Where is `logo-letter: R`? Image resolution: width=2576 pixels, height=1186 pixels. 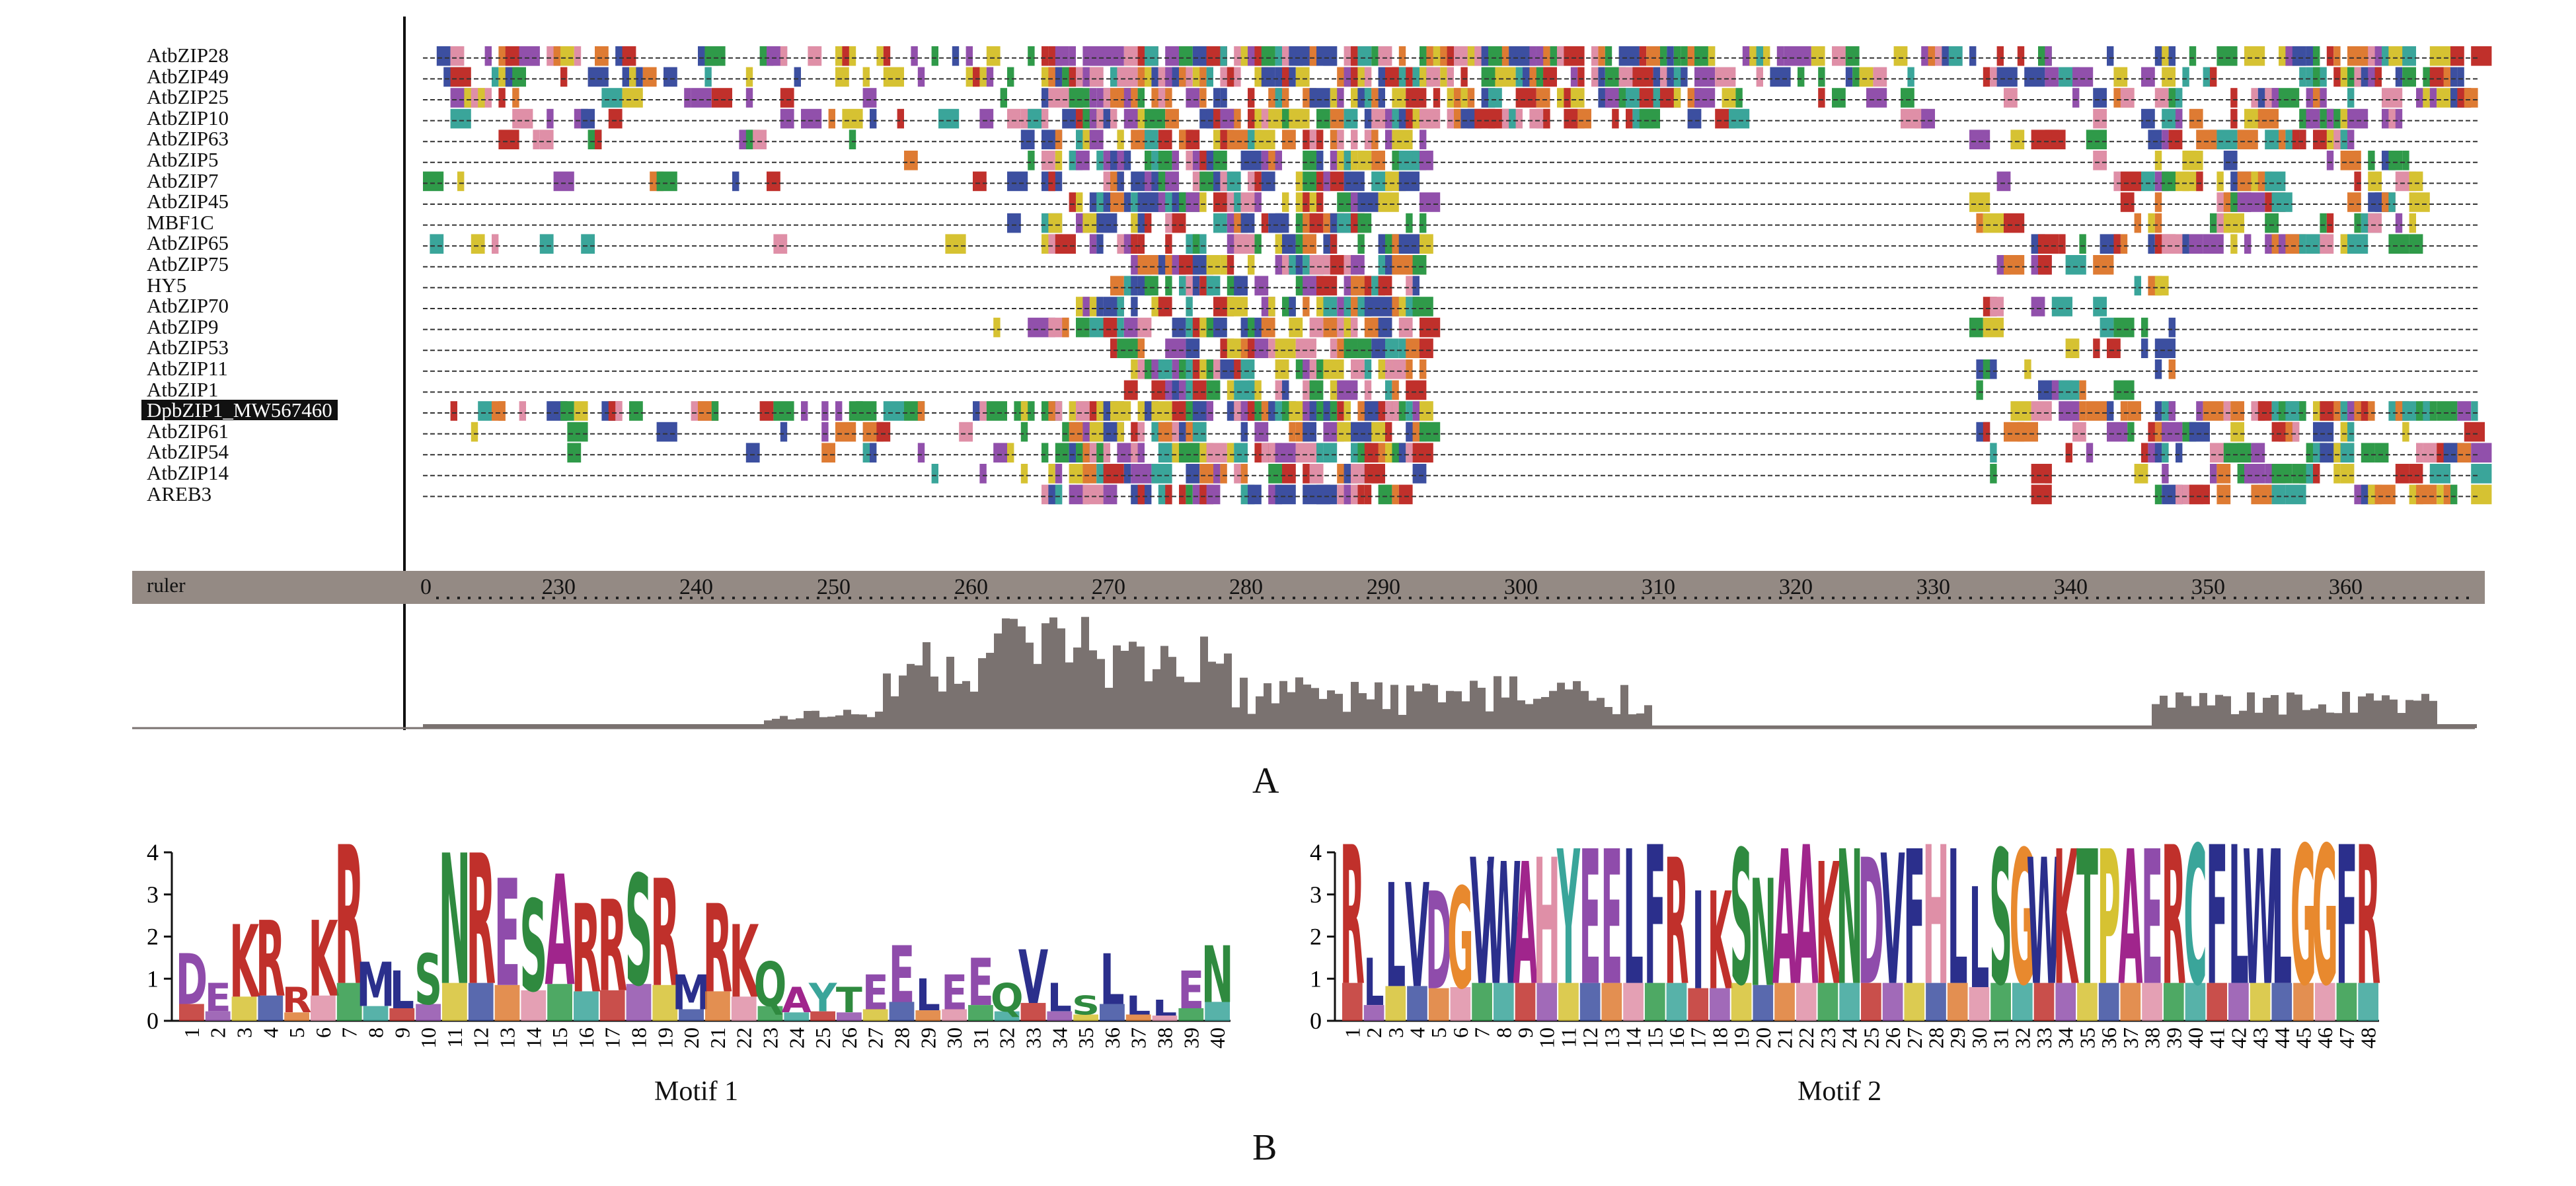
logo-letter: R is located at coordinates (586, 950).